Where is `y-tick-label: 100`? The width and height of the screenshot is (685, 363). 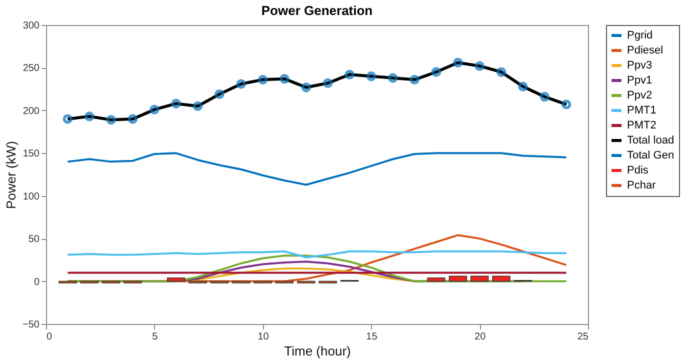
y-tick-label: 100 is located at coordinates (31, 196).